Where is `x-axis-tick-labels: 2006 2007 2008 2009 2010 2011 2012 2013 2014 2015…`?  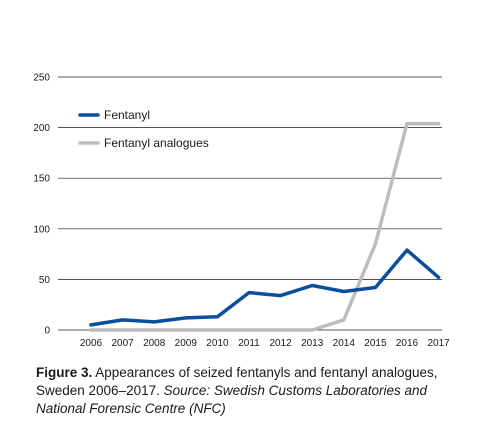
x-axis-tick-labels: 2006 2007 2008 2009 2010 2011 2012 2013 2014 2015… is located at coordinates (265, 343).